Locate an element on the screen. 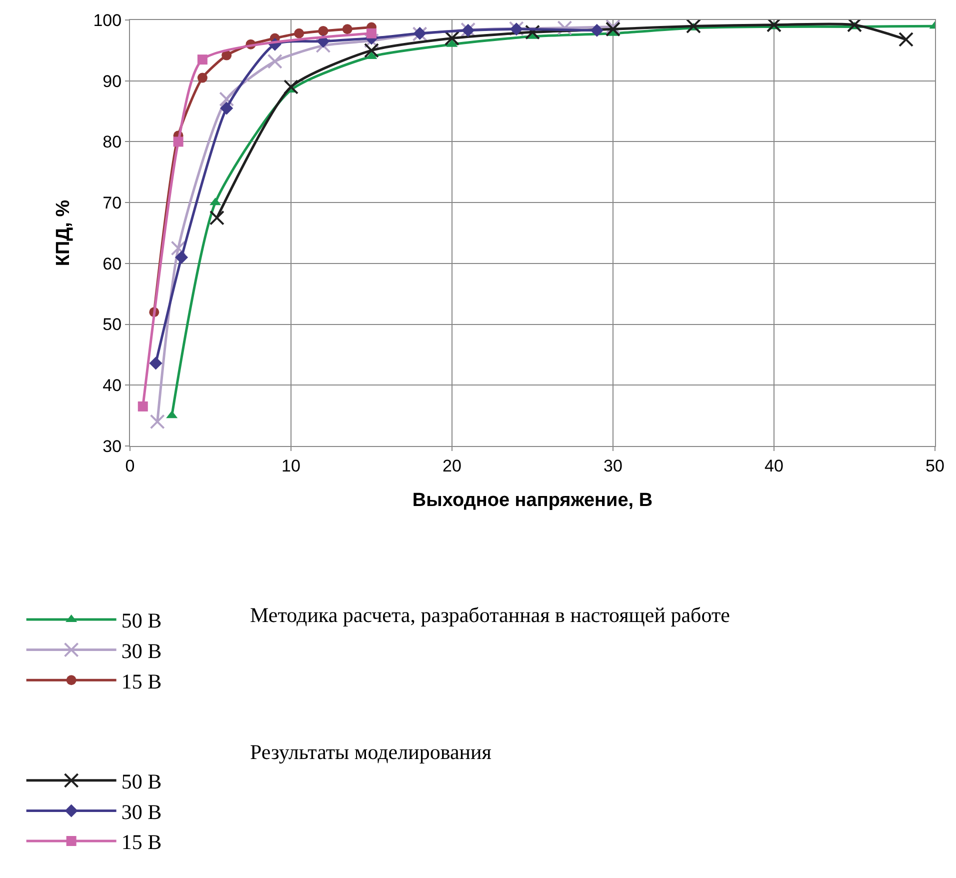  y-tick-label: 100 is located at coordinates (107, 20).